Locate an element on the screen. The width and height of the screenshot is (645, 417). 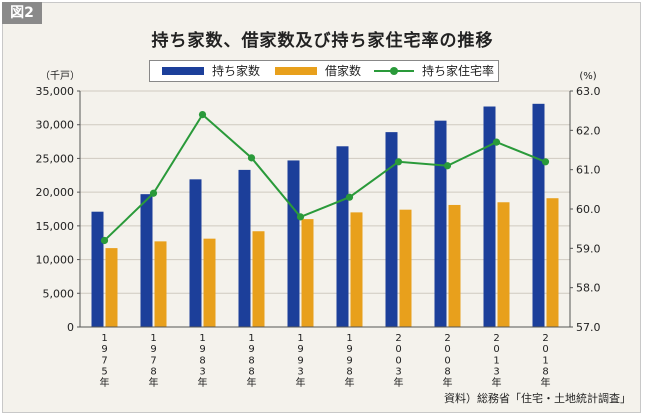
left-unit-label: （千戸） is located at coordinates (60, 76).